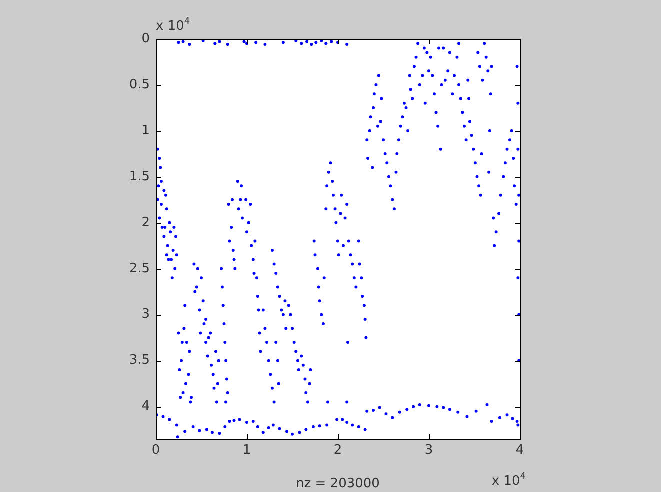  Describe the element at coordinates (247, 450) in the screenshot. I see `x-tick-label: 1` at that location.